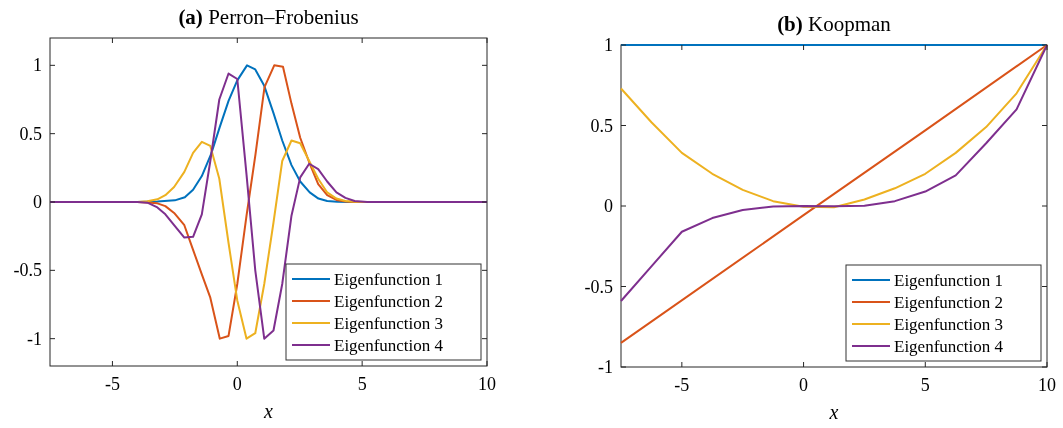 Image resolution: width=1063 pixels, height=428 pixels. Describe the element at coordinates (268, 17) in the screenshot. I see `chart-title: (a) Perron–Frobenius` at that location.